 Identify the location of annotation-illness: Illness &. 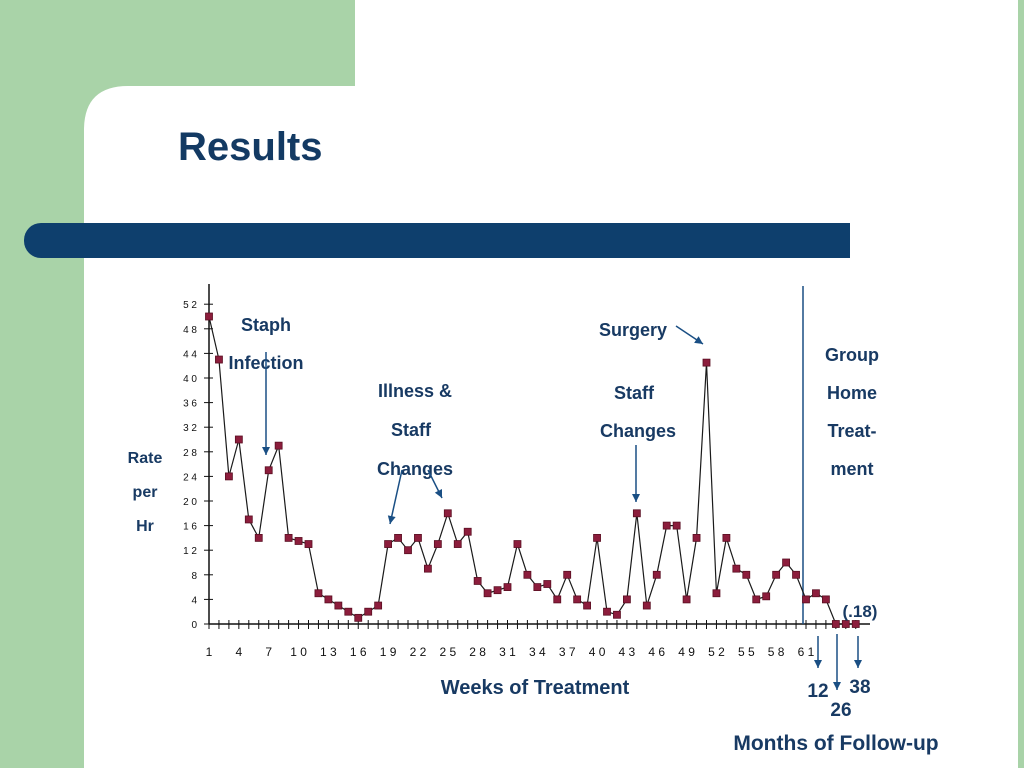
(415, 391).